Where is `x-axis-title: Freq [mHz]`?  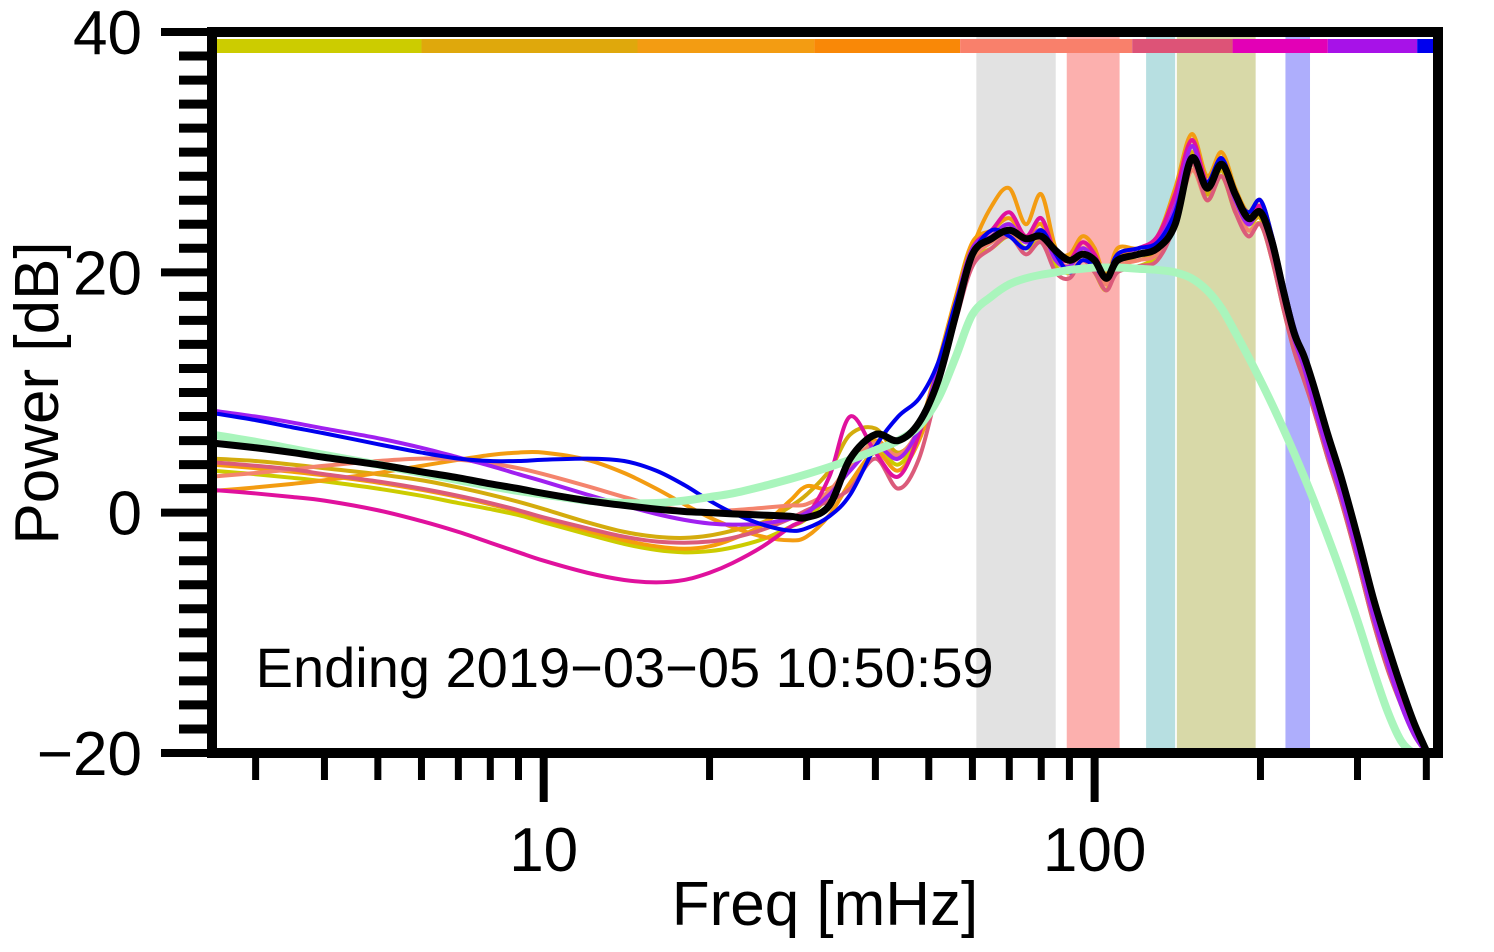 x-axis-title: Freq [mHz] is located at coordinates (825, 904).